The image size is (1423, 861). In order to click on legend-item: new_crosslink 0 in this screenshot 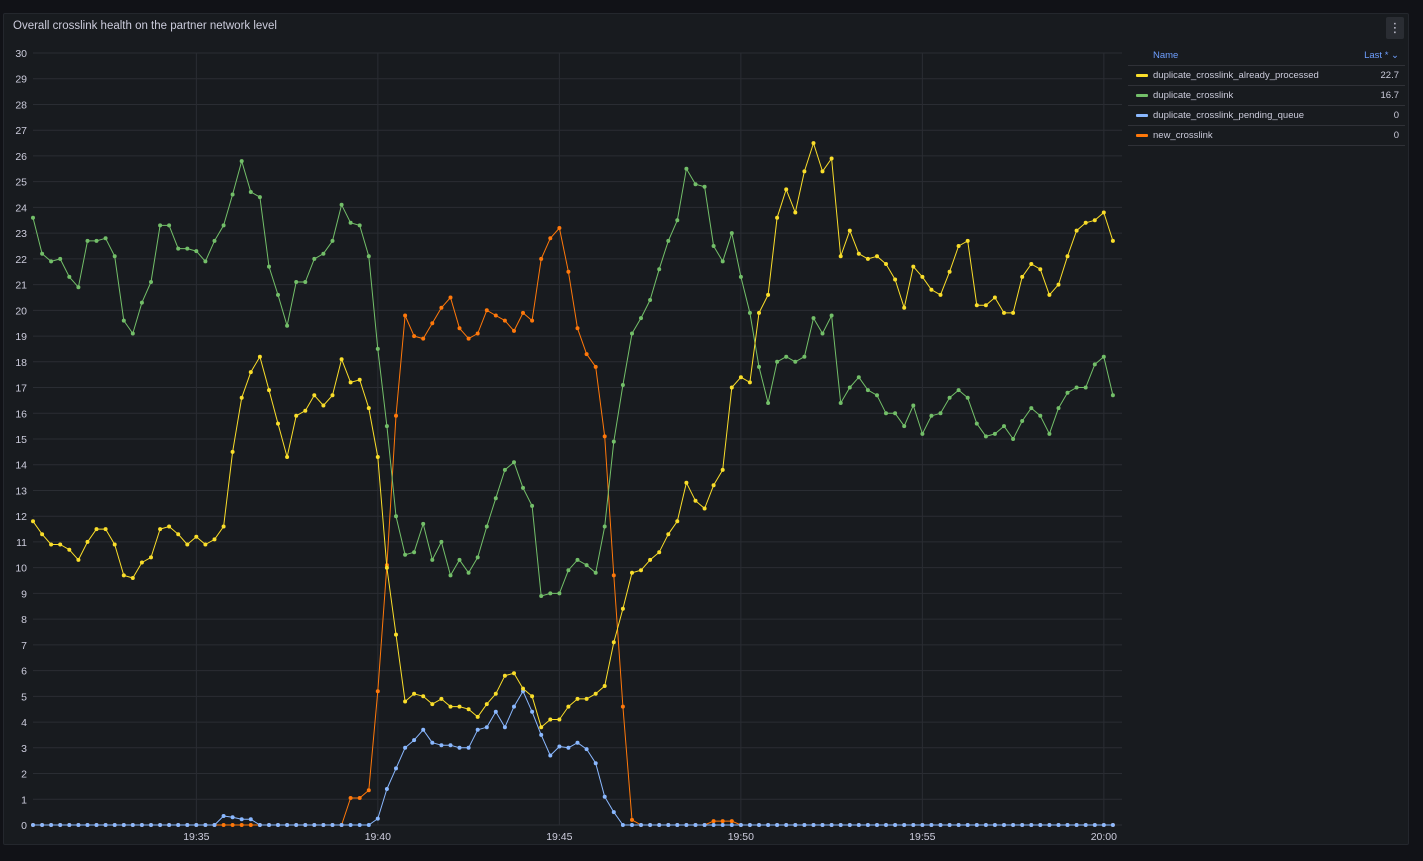, I will do `click(1266, 136)`.